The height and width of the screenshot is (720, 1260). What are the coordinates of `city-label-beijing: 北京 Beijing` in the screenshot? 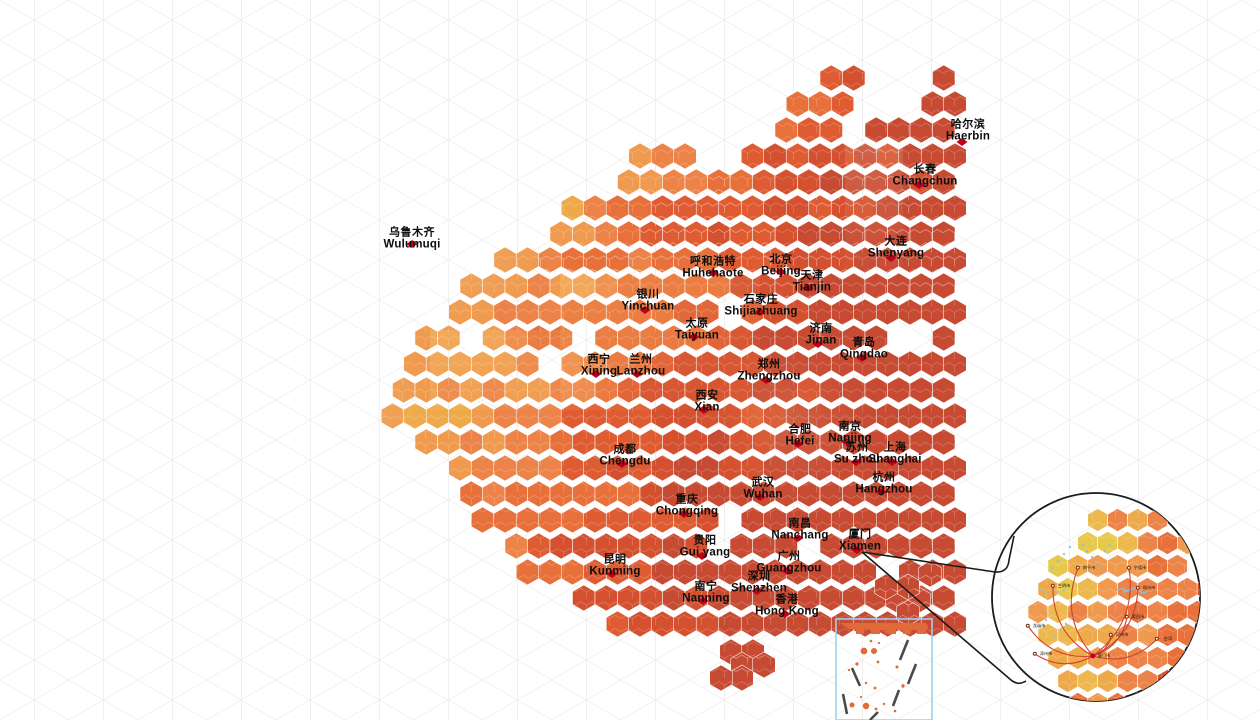 It's located at (781, 266).